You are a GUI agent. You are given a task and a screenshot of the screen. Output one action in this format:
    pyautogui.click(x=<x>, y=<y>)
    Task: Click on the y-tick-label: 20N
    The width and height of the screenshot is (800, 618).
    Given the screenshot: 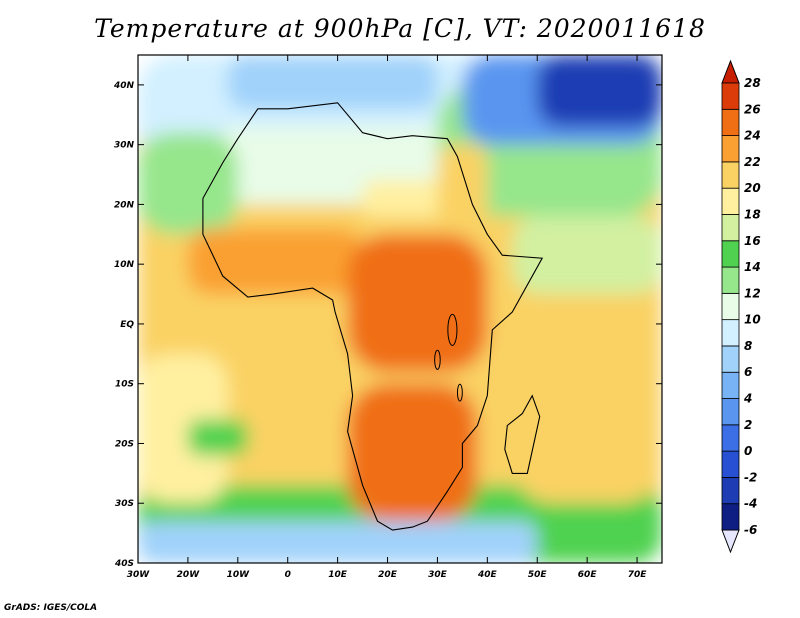 What is the action you would take?
    pyautogui.click(x=124, y=205)
    